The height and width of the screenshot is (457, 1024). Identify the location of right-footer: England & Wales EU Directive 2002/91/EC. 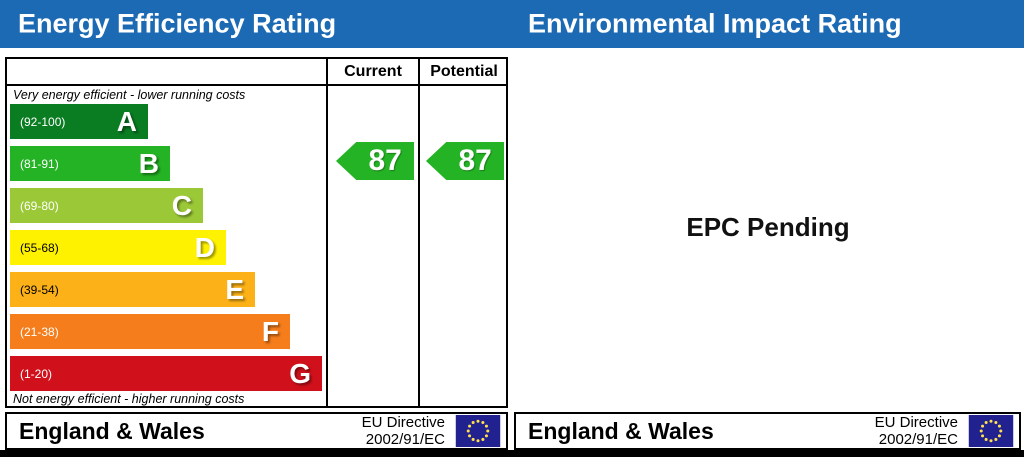
(767, 431).